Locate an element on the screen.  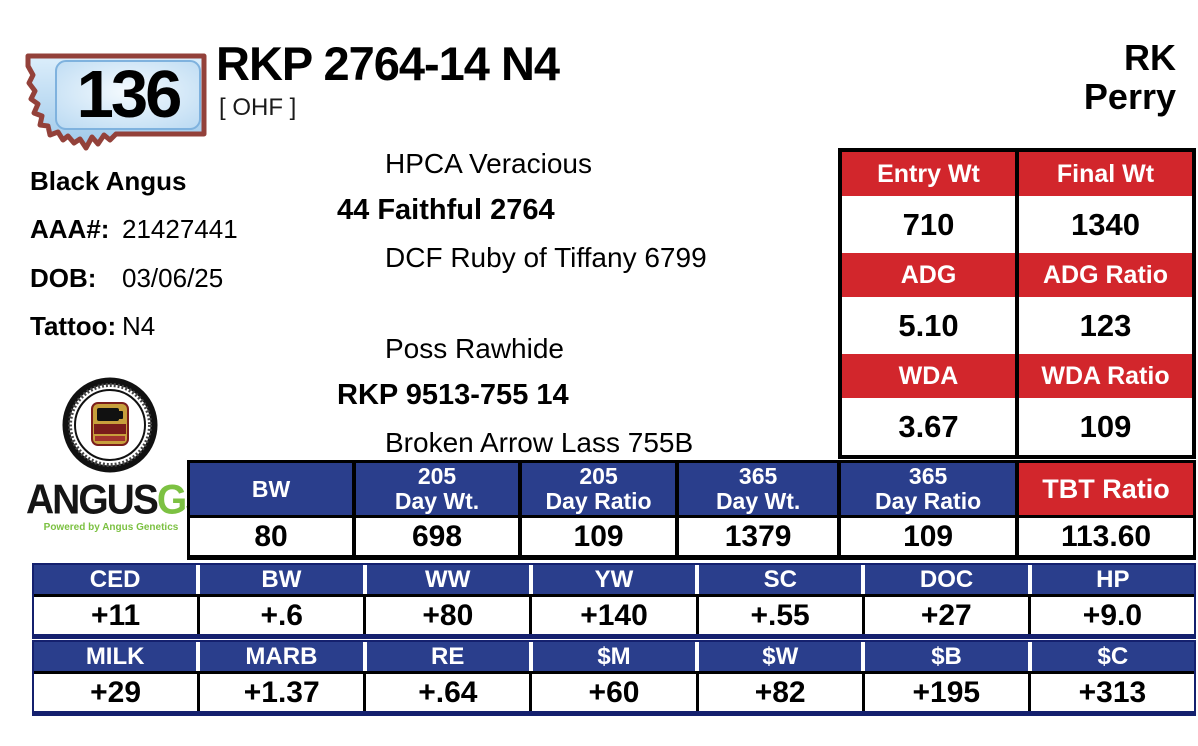
growth-column-365-wt: 365 Day Wt. 1379 is located at coordinates (756, 509).